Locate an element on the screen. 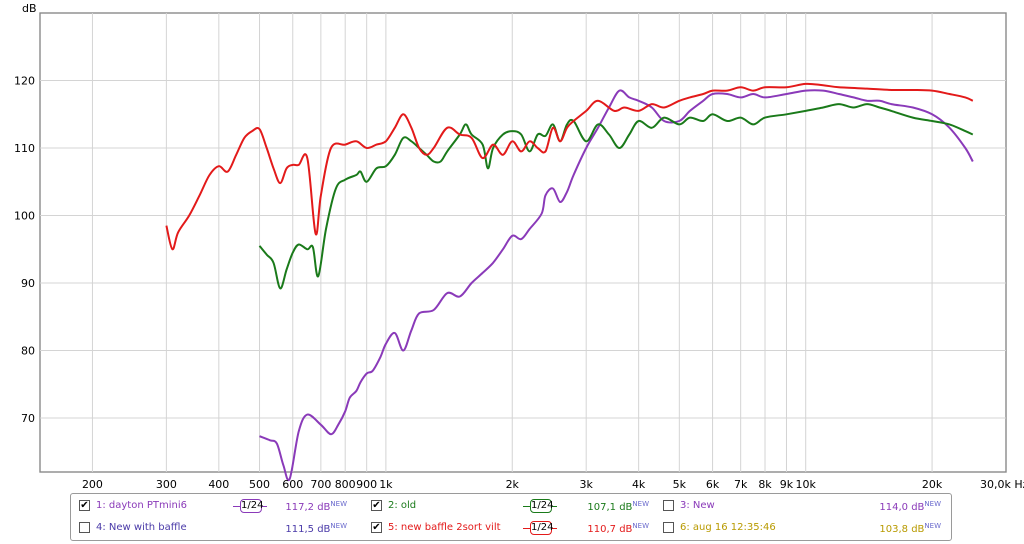 This screenshot has width=1024, height=544. smoothing-button-5: 1/24 is located at coordinates (540, 528).